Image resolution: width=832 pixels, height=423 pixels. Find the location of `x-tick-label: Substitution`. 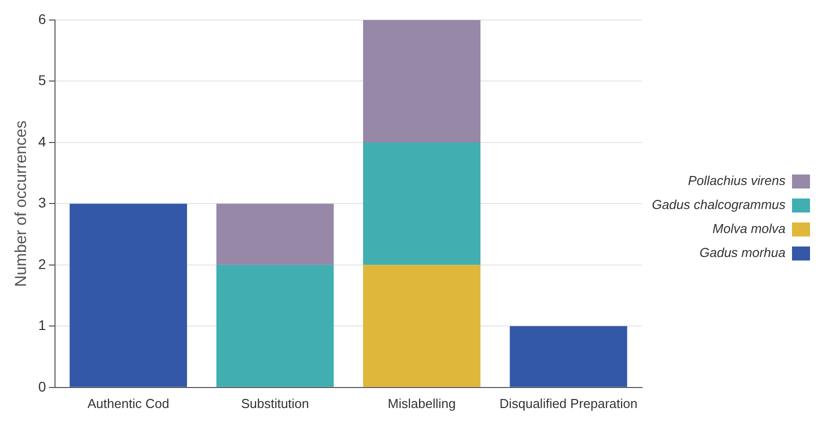

x-tick-label: Substitution is located at coordinates (275, 403).